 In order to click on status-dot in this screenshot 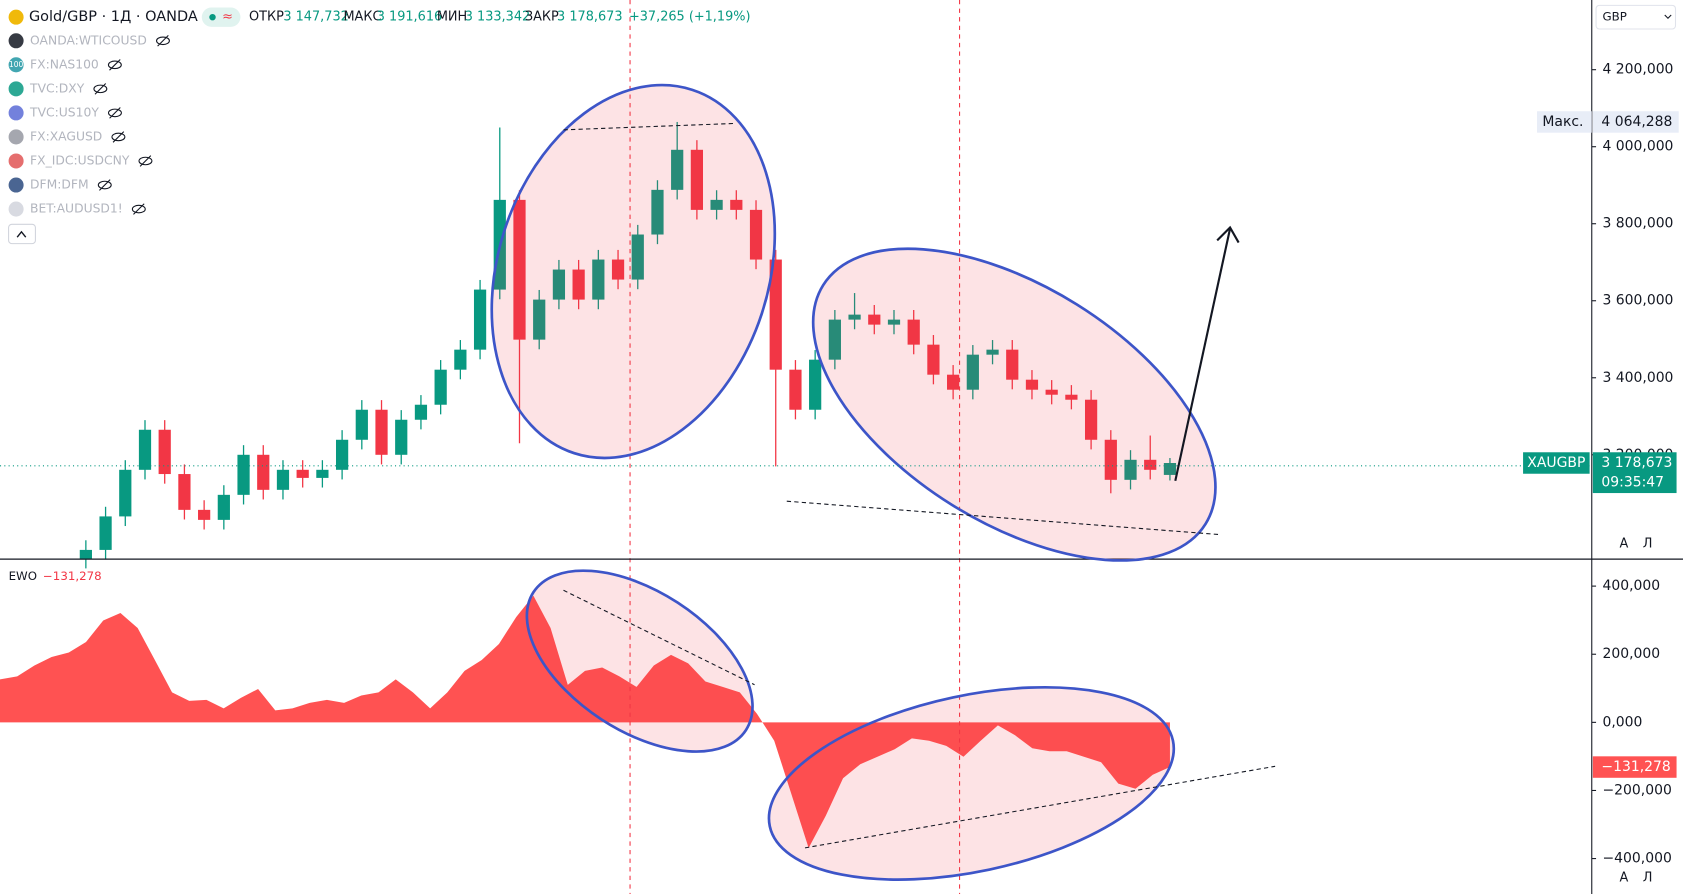, I will do `click(212, 17)`.